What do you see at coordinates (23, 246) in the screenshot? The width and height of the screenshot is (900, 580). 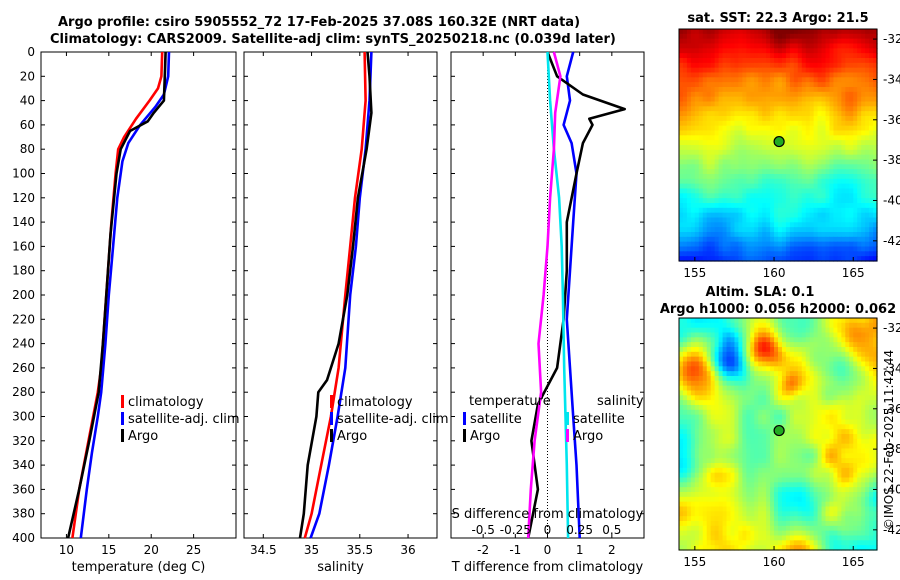 I see `depth-tick-label: 160` at bounding box center [23, 246].